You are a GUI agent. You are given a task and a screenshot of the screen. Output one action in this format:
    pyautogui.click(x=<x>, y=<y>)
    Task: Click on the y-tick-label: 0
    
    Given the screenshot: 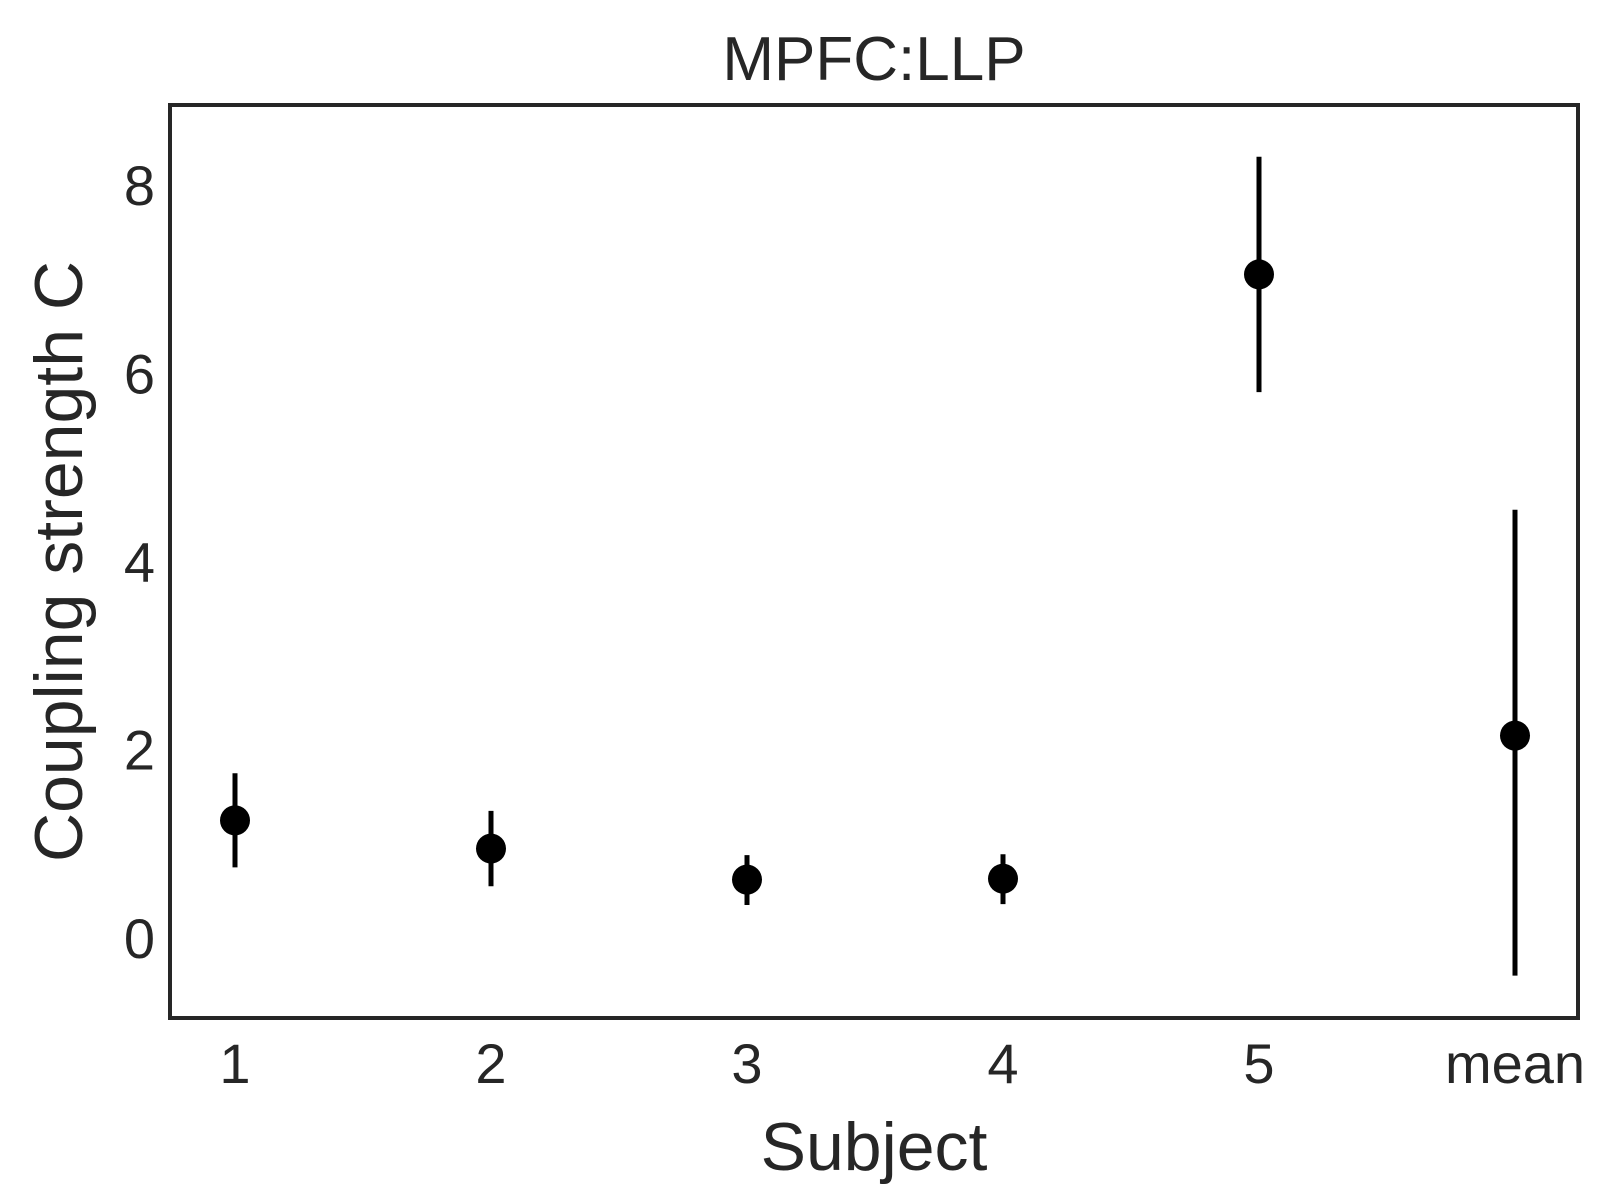 What is the action you would take?
    pyautogui.click(x=139, y=938)
    